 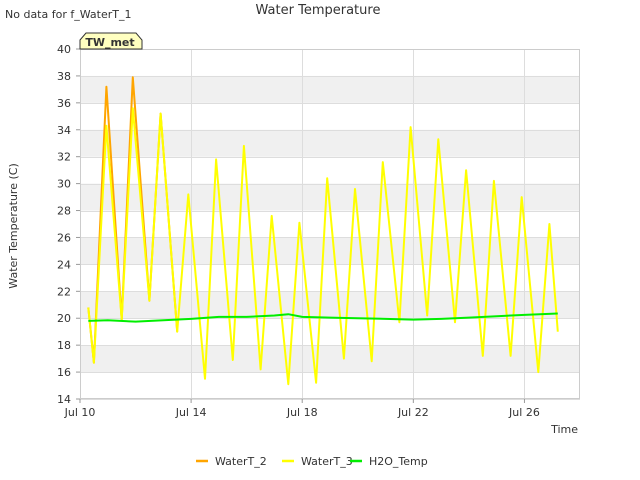 I want to click on x-tick-label: Jul 26, so click(x=524, y=412).